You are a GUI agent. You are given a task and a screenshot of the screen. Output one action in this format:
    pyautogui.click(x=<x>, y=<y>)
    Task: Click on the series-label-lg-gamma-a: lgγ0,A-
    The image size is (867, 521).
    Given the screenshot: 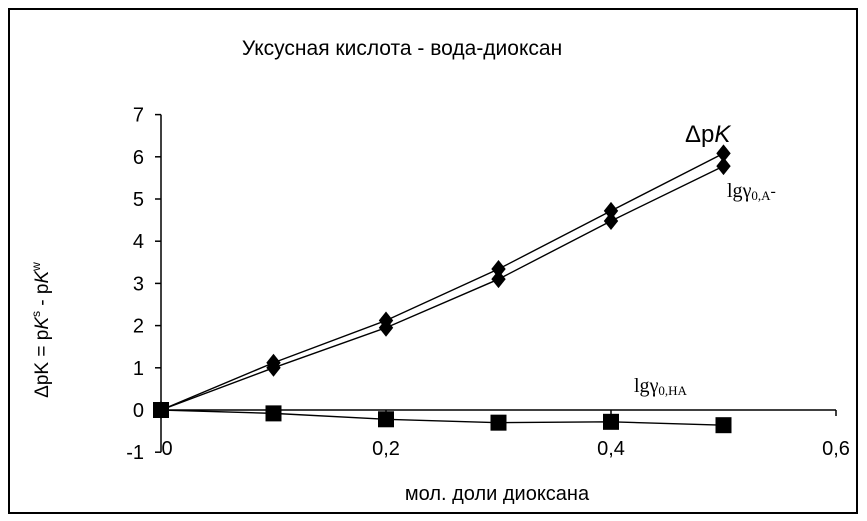 What is the action you would take?
    pyautogui.click(x=751, y=191)
    